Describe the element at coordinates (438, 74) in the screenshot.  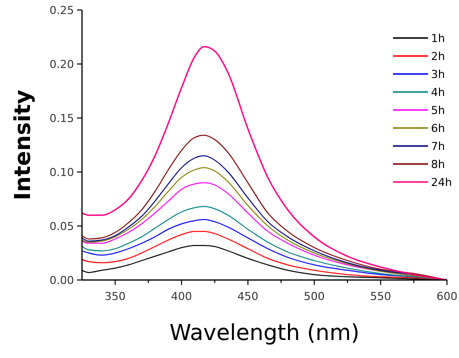
I see `legend-label: 3h` at that location.